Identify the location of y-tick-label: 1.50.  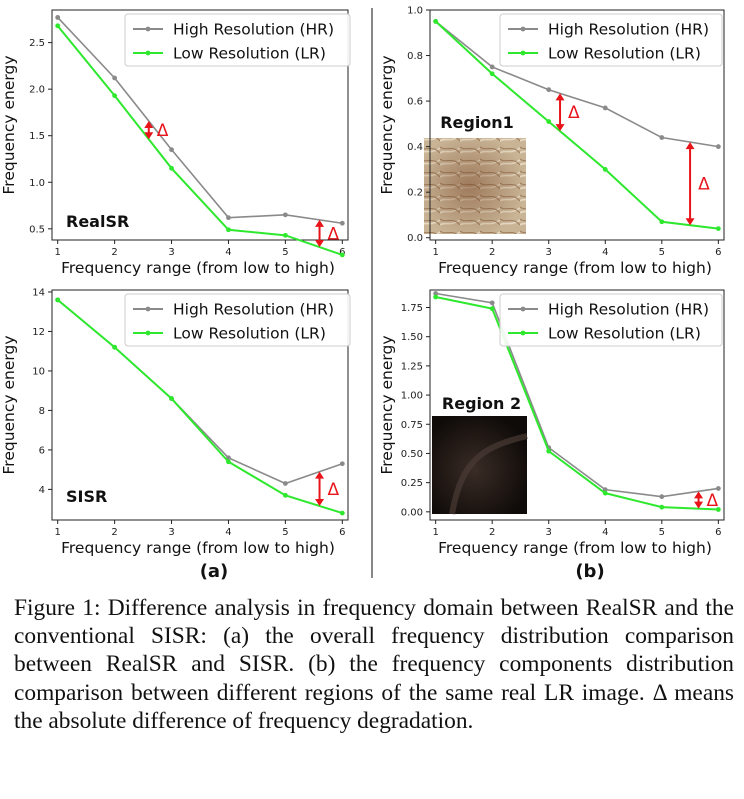
(412, 337).